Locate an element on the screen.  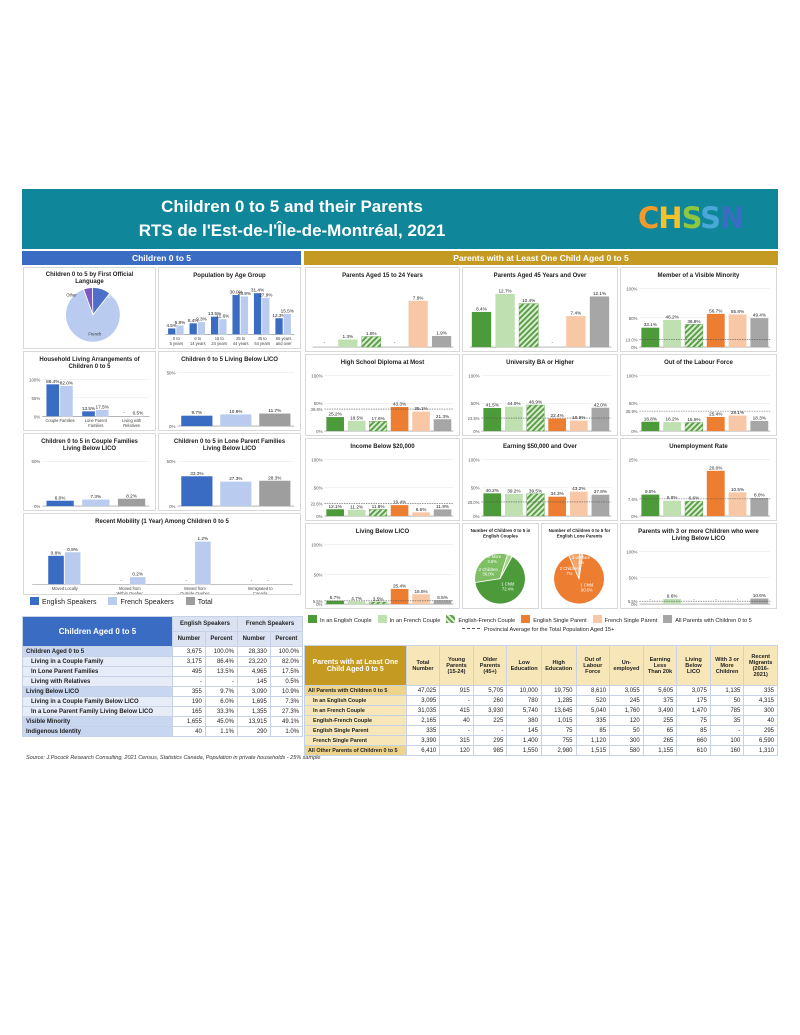
table-cell: 19,750 is located at coordinates (558, 690).